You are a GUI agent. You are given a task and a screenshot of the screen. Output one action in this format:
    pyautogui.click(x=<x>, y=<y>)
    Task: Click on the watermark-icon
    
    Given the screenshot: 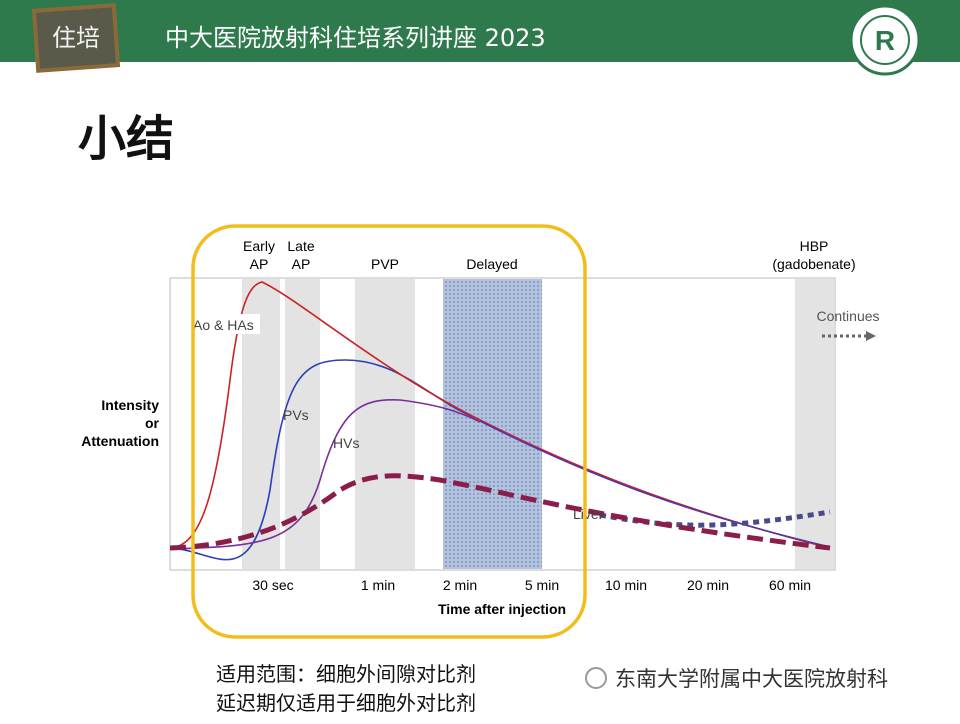 What is the action you would take?
    pyautogui.click(x=596, y=678)
    